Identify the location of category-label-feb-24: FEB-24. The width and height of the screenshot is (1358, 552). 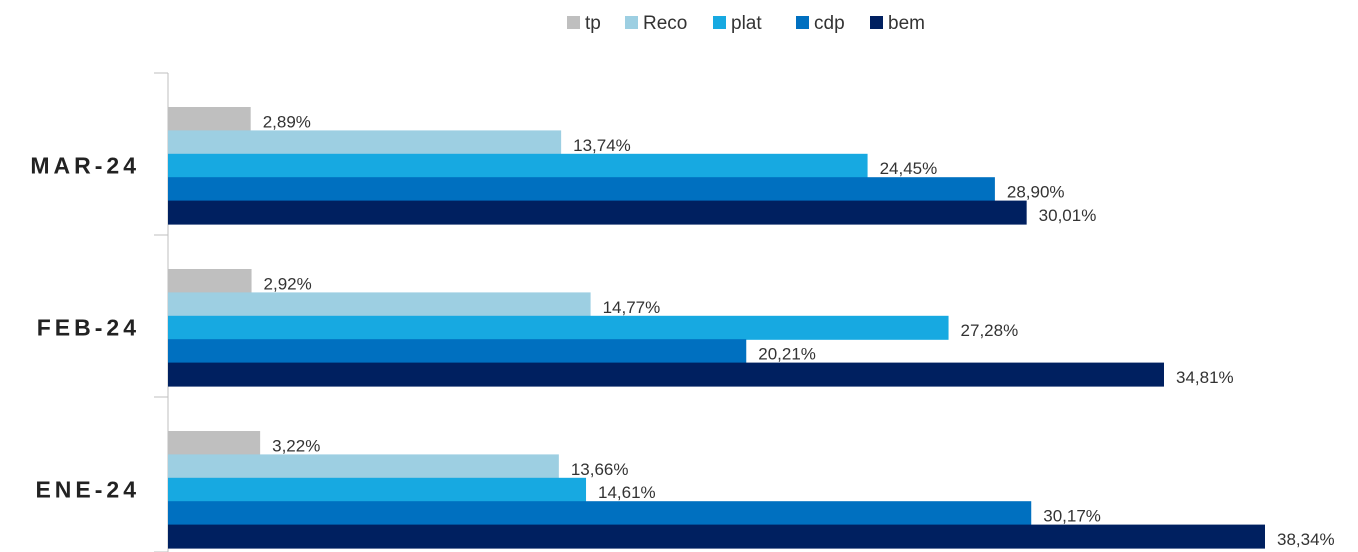
(88, 328).